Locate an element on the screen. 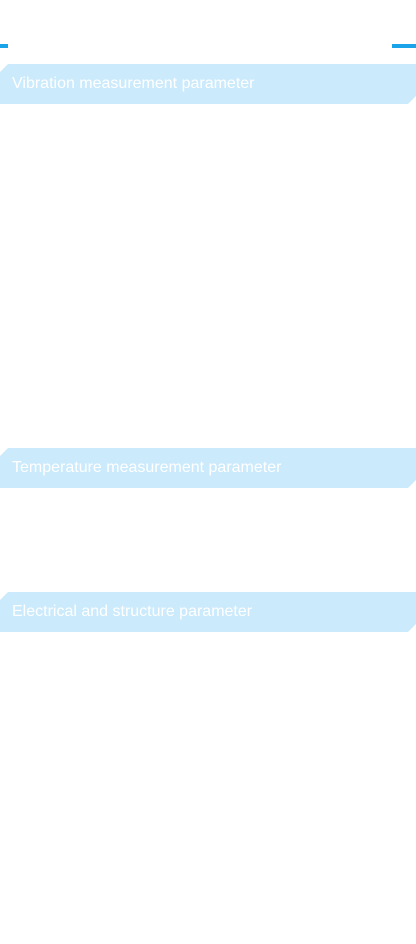  section-header-temperature: Temperature measurement parameter is located at coordinates (208, 468).